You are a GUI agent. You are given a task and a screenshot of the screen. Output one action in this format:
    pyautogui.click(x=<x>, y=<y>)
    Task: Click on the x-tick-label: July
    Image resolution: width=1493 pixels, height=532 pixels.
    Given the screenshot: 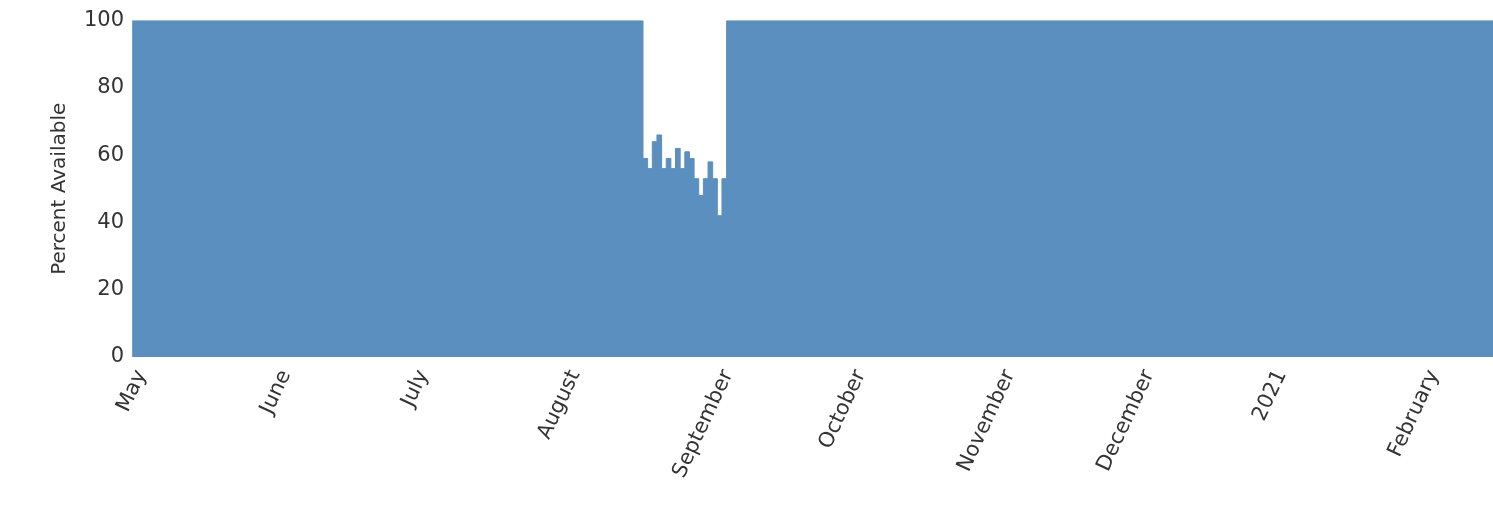 What is the action you would take?
    pyautogui.click(x=413, y=388)
    